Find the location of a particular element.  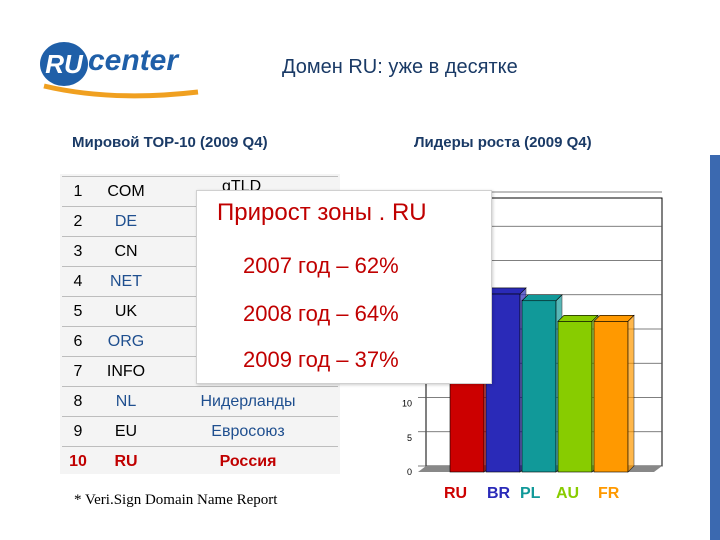

table-cell-country: Россия is located at coordinates (248, 461).